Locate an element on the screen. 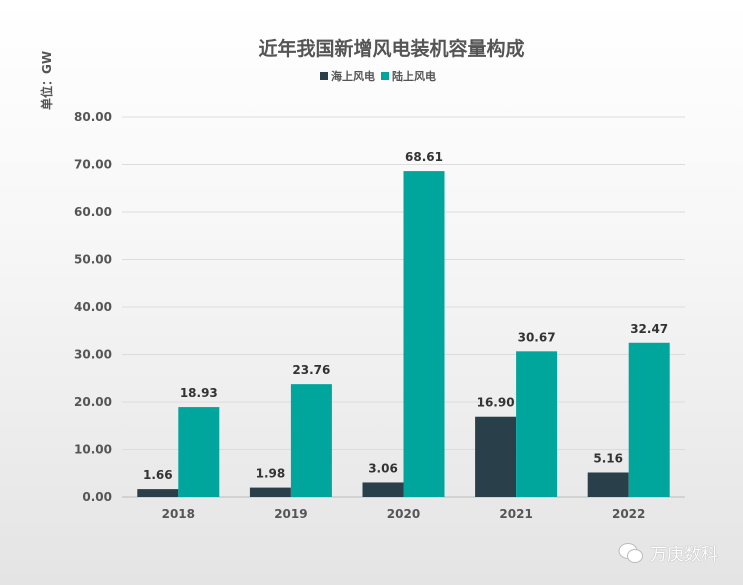 The height and width of the screenshot is (585, 743). data-label: 16.90 is located at coordinates (496, 403).